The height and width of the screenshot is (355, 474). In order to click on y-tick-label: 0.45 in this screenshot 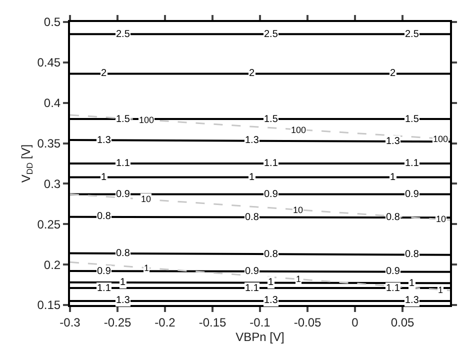, I will do `click(49, 63)`.